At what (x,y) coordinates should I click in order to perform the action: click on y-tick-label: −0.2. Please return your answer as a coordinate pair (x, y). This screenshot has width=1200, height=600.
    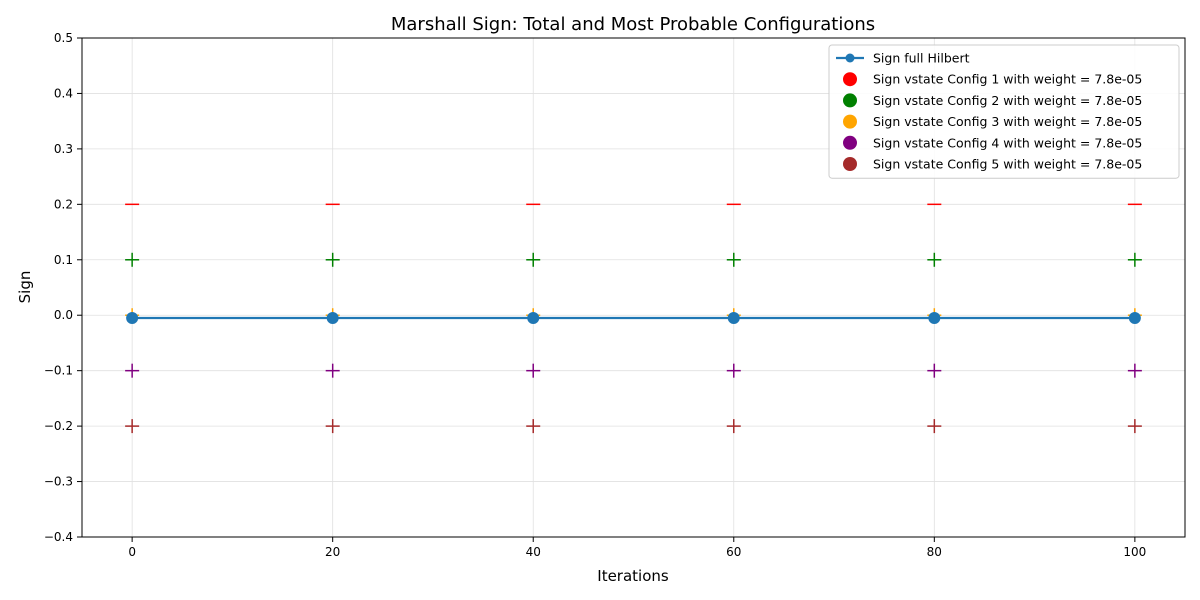
    Looking at the image, I should click on (58, 426).